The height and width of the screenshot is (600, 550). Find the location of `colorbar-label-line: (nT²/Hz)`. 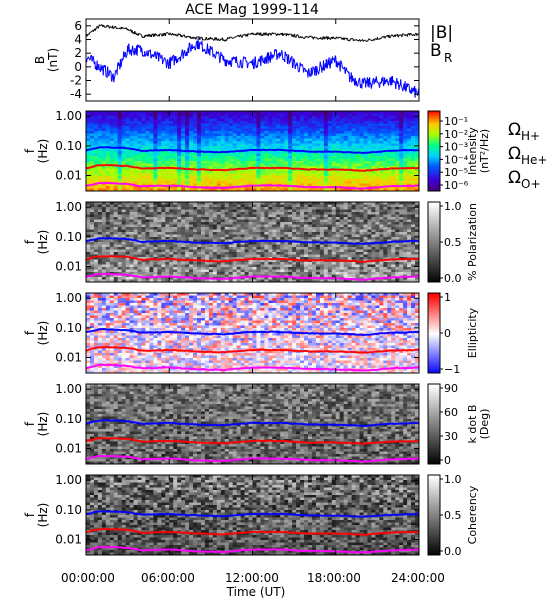

colorbar-label-line: (nT²/Hz) is located at coordinates (484, 151).